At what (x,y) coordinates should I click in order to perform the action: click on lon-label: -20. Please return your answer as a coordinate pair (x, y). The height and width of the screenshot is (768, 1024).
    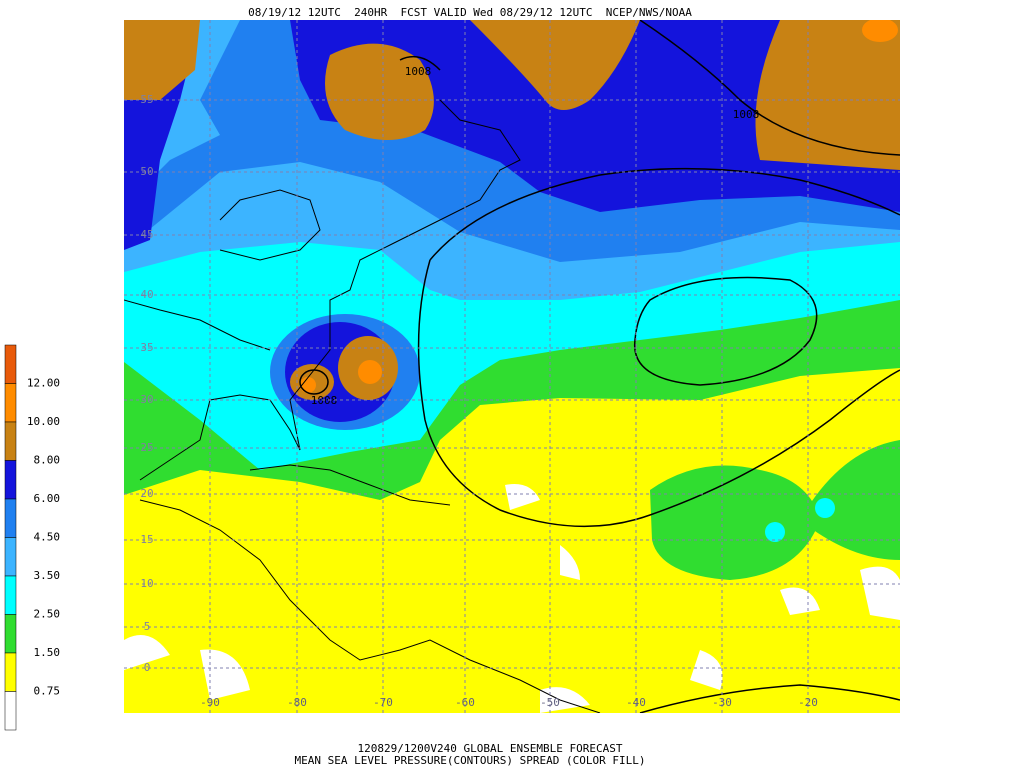
    Looking at the image, I should click on (808, 702).